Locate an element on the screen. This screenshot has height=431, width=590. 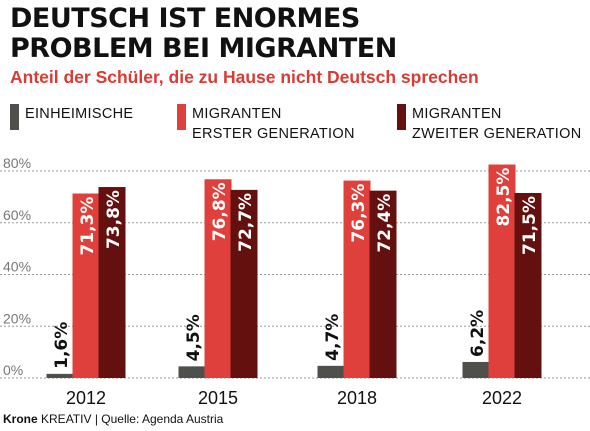
chart-footer: Krone KREATIV | Quelle: Agenda Austria is located at coordinates (113, 419).